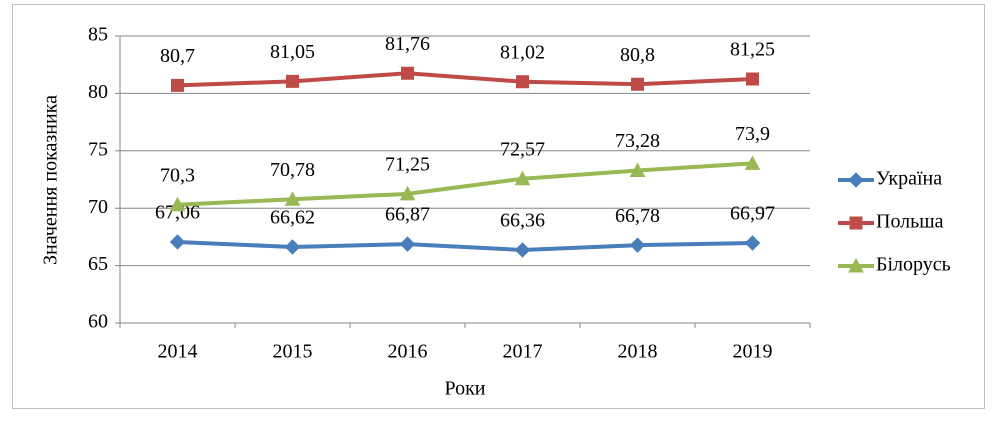  What do you see at coordinates (909, 179) in the screenshot?
I see `legend-label: Україна` at bounding box center [909, 179].